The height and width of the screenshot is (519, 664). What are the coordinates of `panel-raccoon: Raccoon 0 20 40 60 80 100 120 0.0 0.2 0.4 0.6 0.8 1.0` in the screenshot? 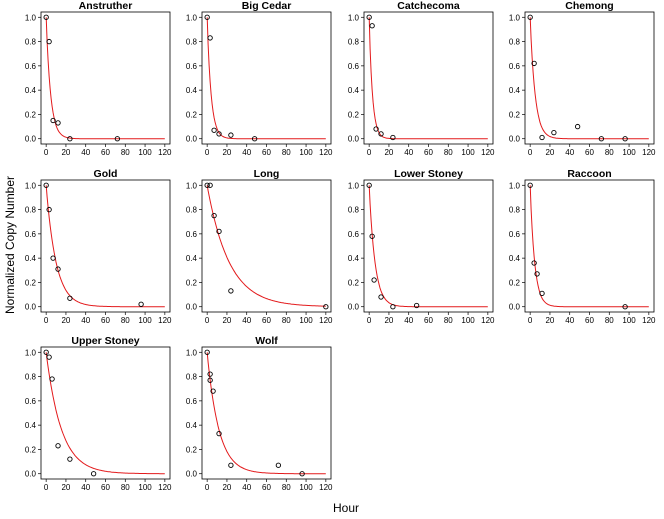 It's located at (582, 246).